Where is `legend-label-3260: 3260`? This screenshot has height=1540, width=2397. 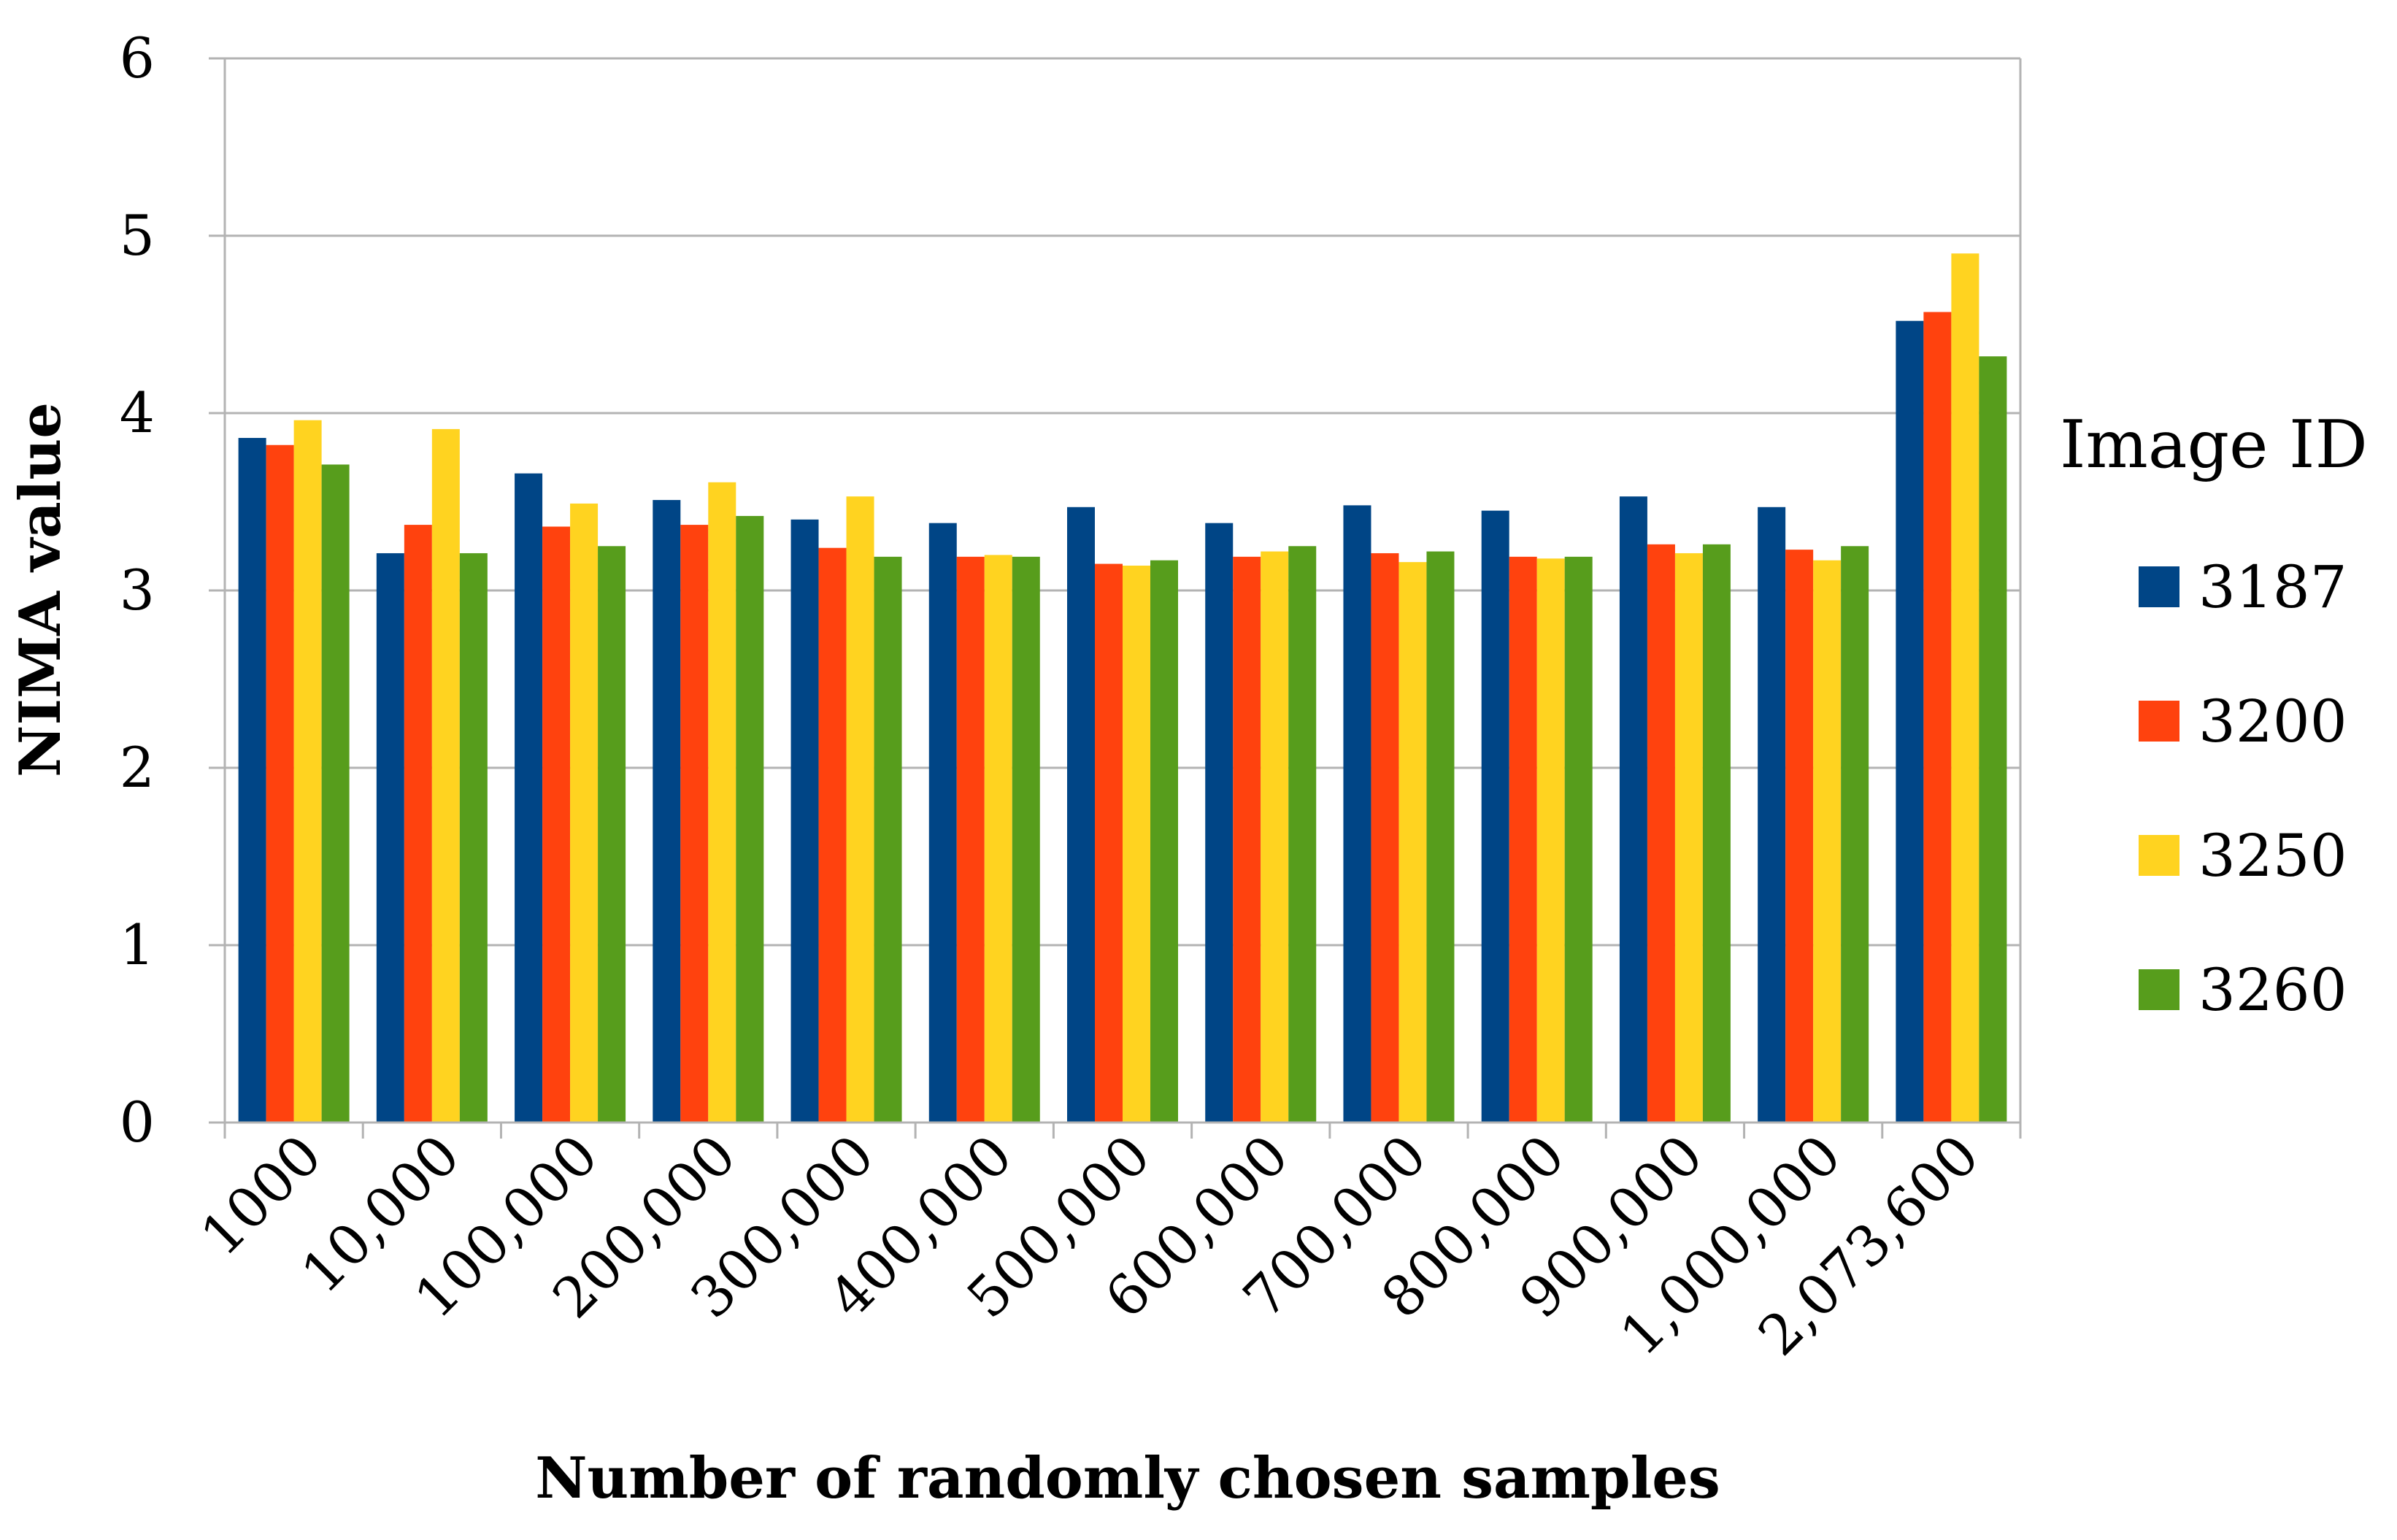 legend-label-3260: 3260 is located at coordinates (2272, 990).